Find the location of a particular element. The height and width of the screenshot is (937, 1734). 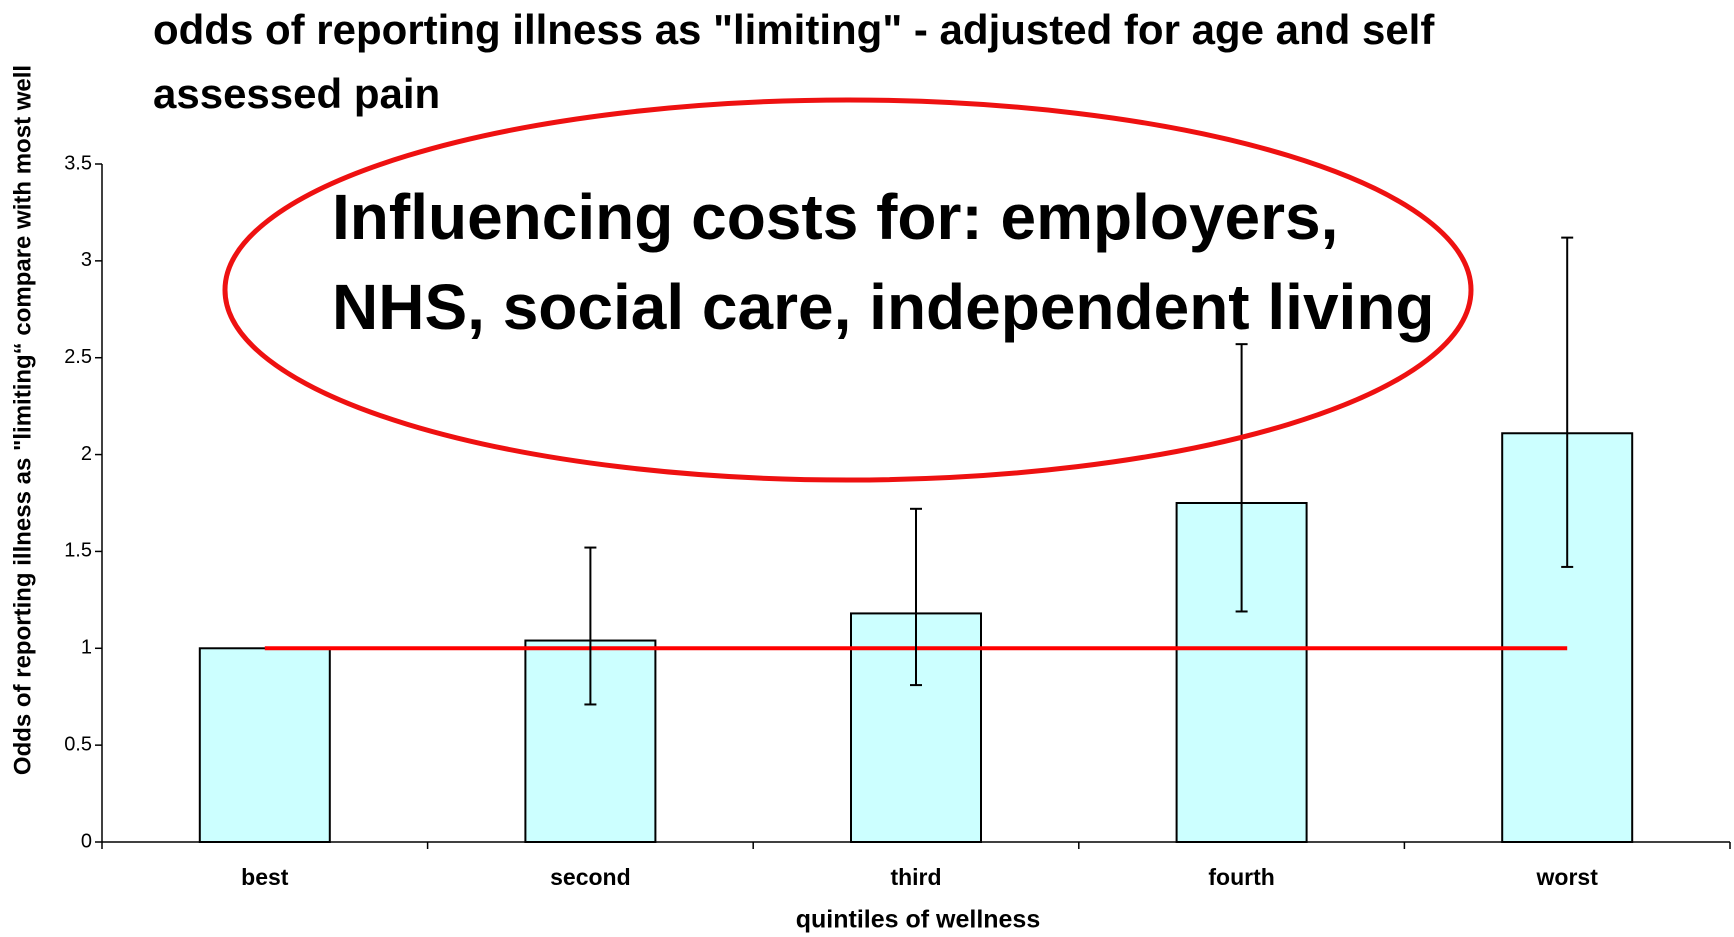

annotation: Influencing costs for: employers, is located at coordinates (835, 217).